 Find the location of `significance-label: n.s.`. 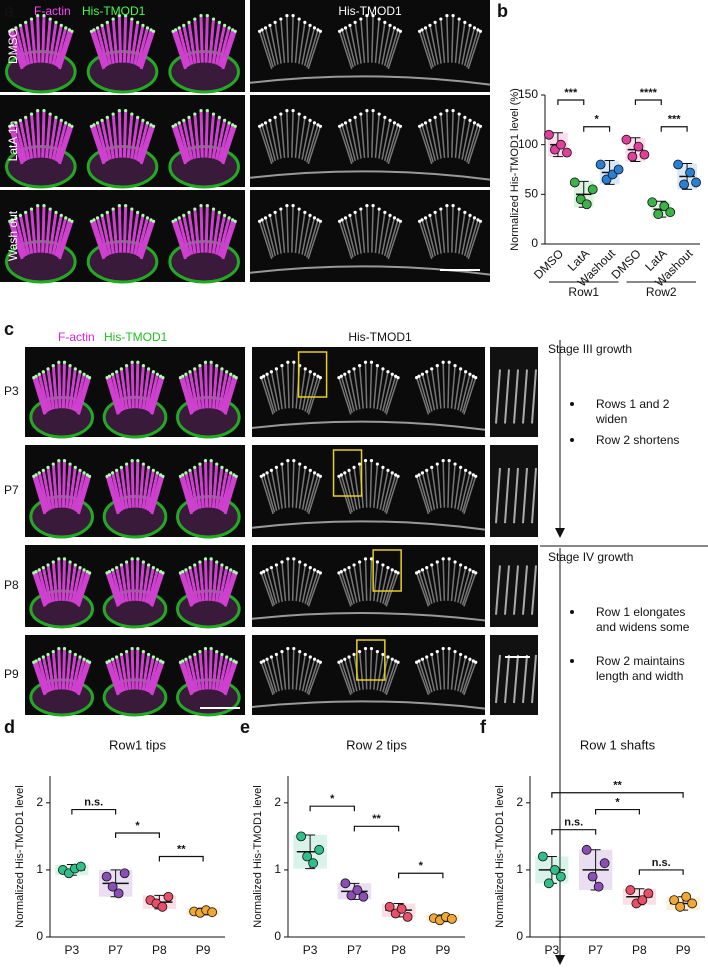

significance-label: n.s. is located at coordinates (93, 802).